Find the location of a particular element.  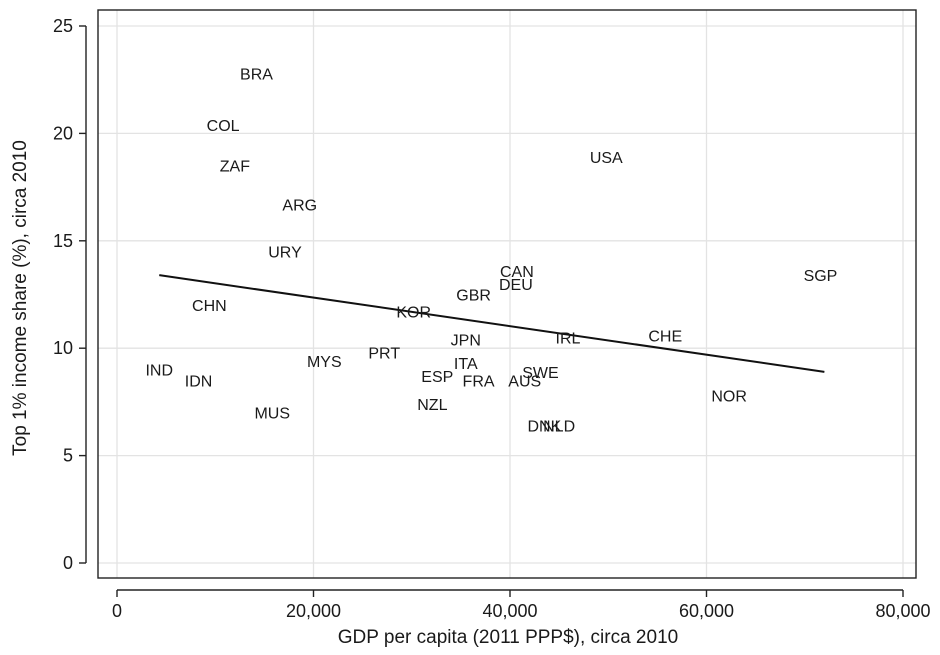

point-label-aus: AUS is located at coordinates (524, 381).